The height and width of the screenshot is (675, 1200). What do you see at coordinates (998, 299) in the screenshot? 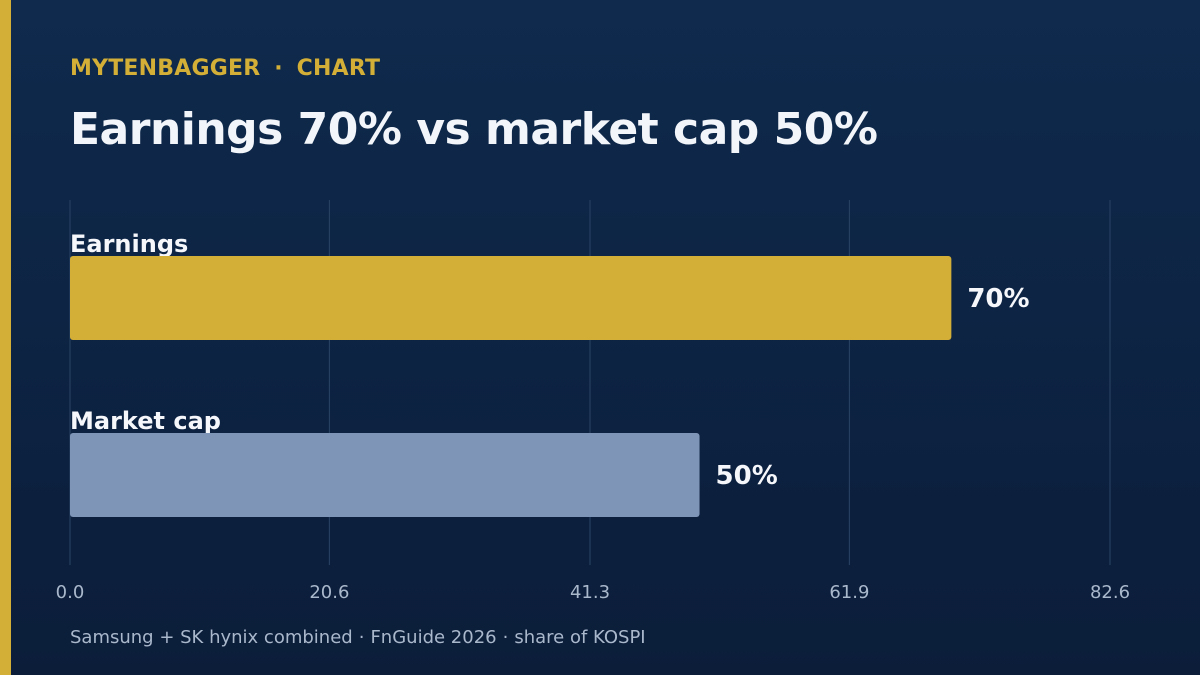
I see `data-label: 70%` at bounding box center [998, 299].